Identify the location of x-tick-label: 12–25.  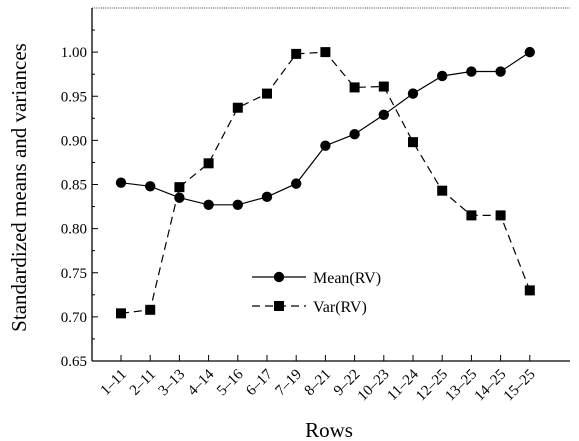
(432, 386).